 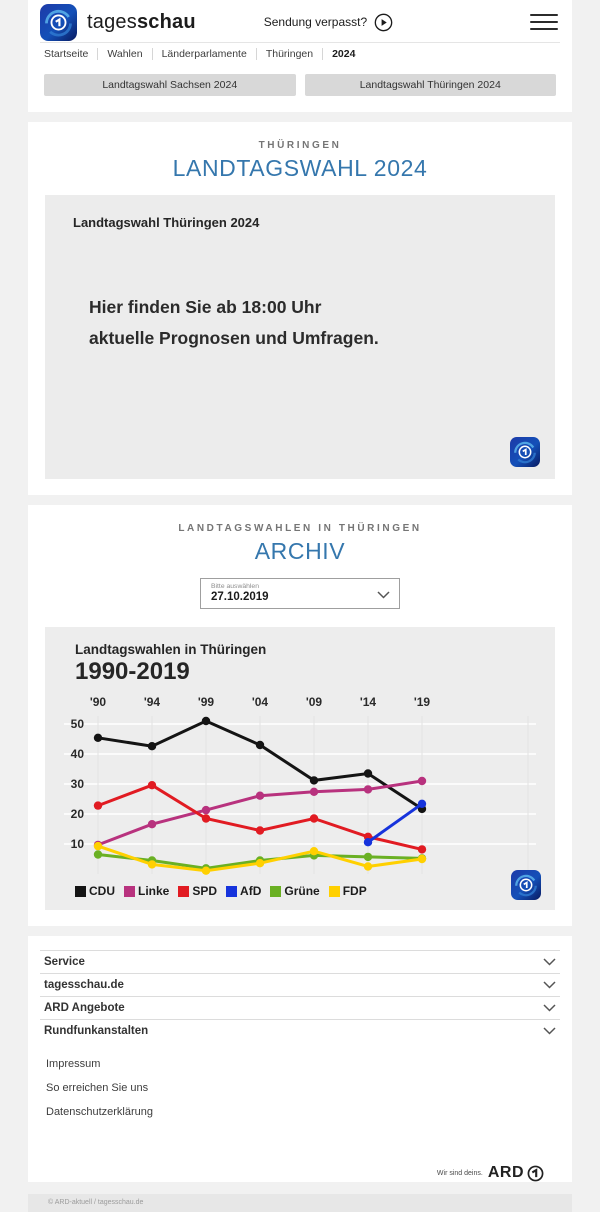 I want to click on ard-slogan: Wir sind deins., so click(x=459, y=1173).